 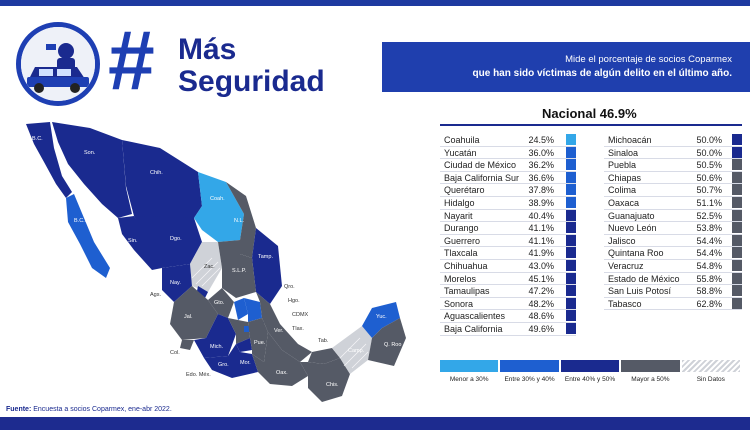 I want to click on hashtag-symbol: #, so click(x=131, y=60).